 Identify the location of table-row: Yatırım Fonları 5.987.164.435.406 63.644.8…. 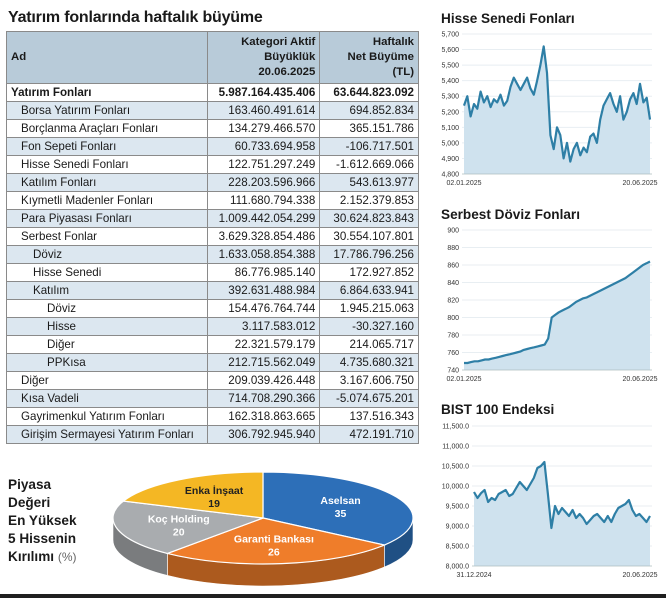
(212, 92).